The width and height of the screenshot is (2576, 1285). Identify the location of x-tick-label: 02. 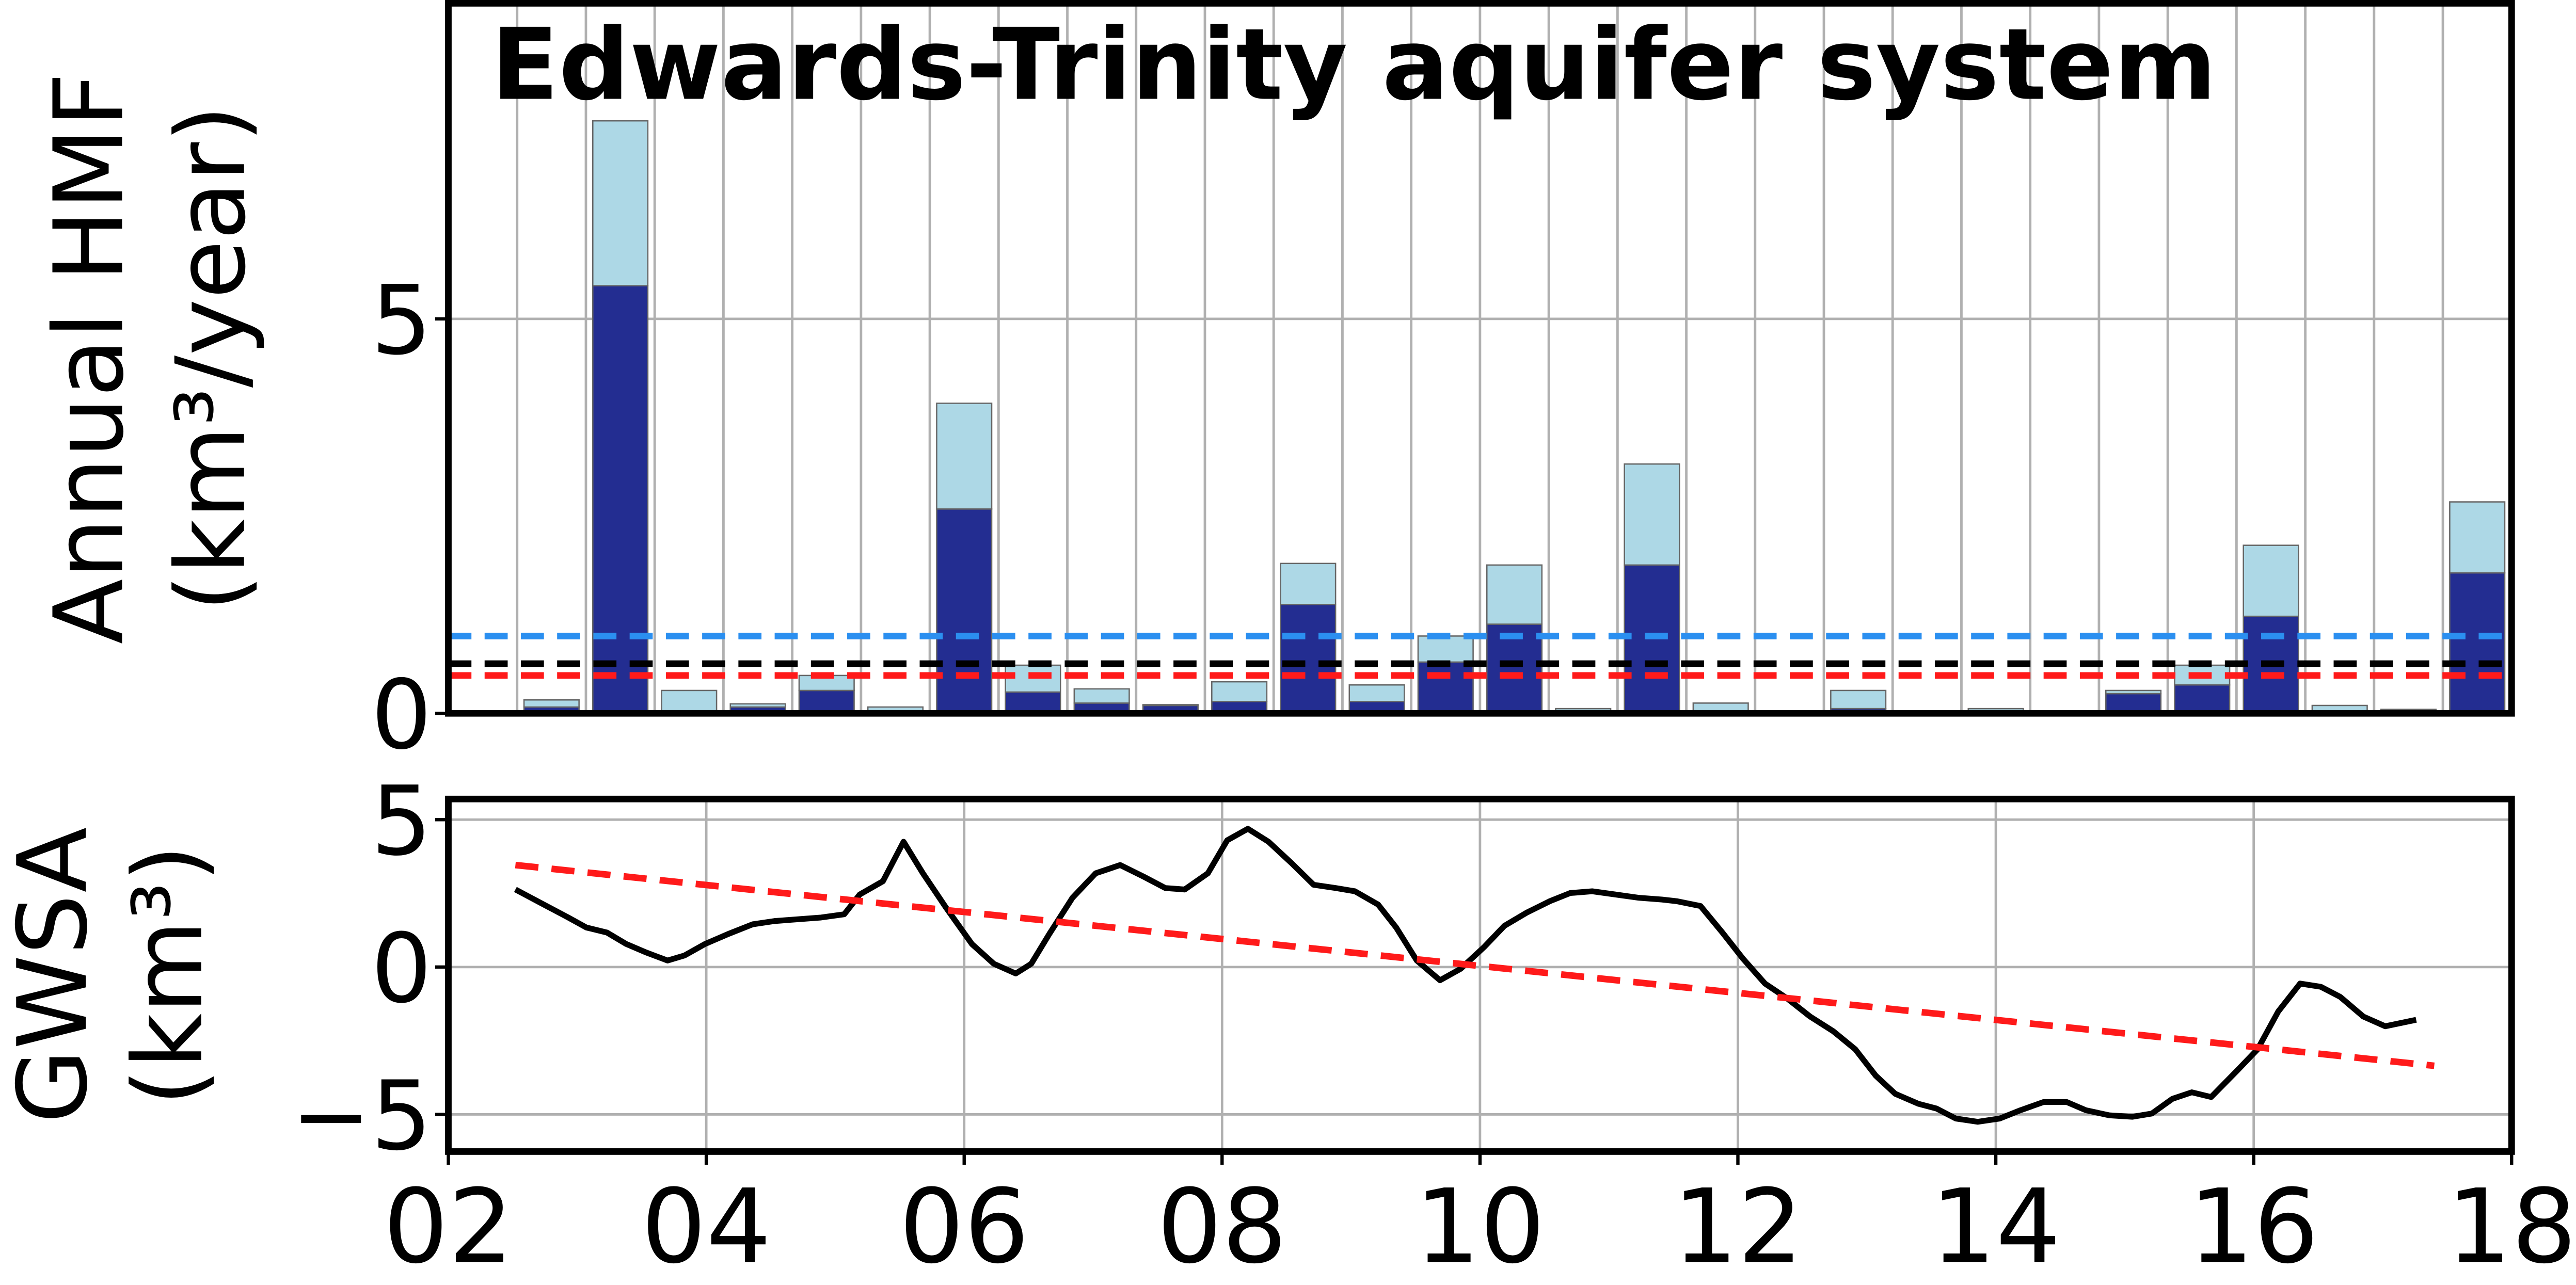
(449, 1226).